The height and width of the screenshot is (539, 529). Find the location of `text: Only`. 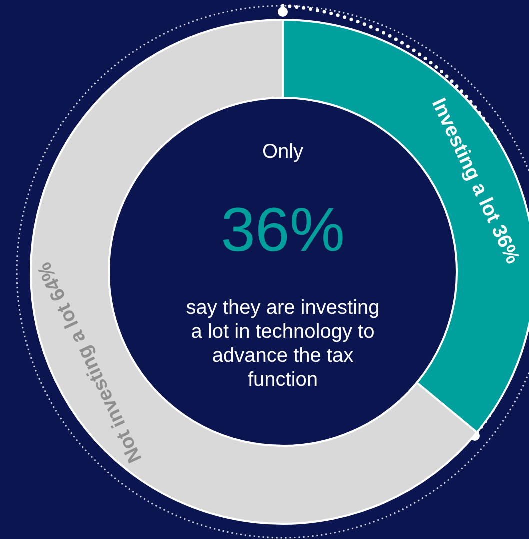

text: Only is located at coordinates (283, 152).